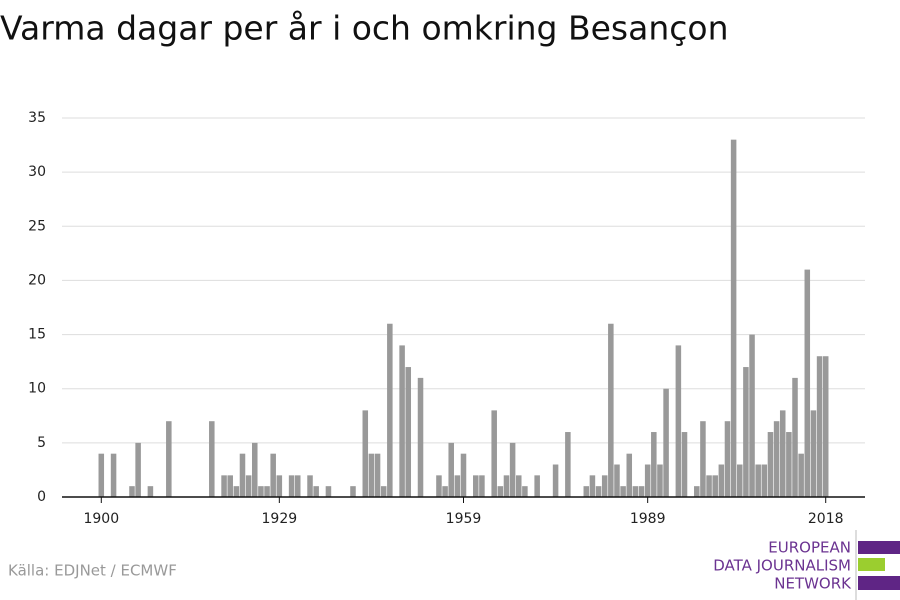 Image resolution: width=900 pixels, height=600 pixels. I want to click on x-tick-label: 1900, so click(101, 519).